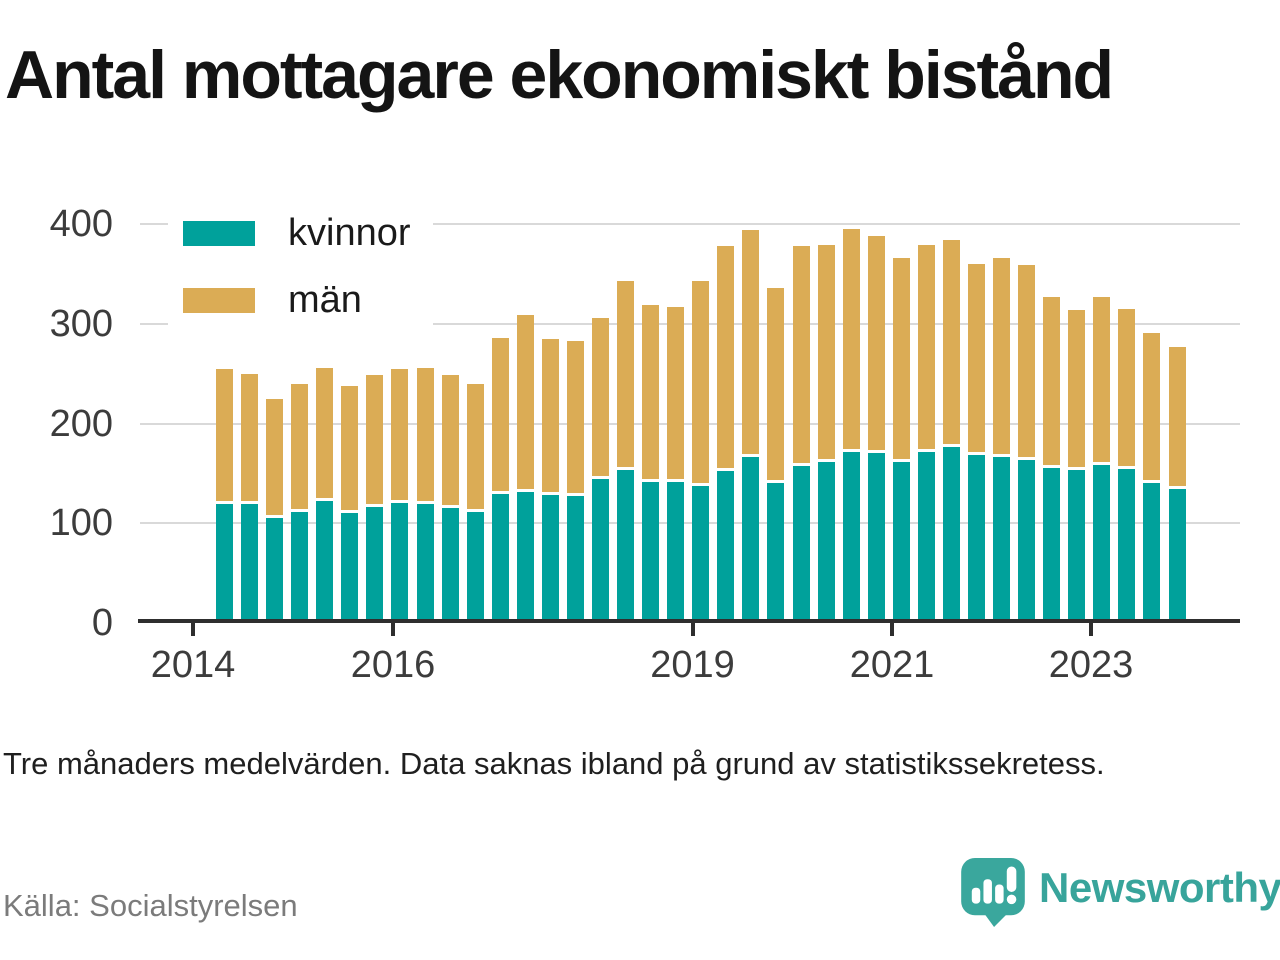 The height and width of the screenshot is (960, 1280). I want to click on newsworthy-logo-icon, so click(993, 892).